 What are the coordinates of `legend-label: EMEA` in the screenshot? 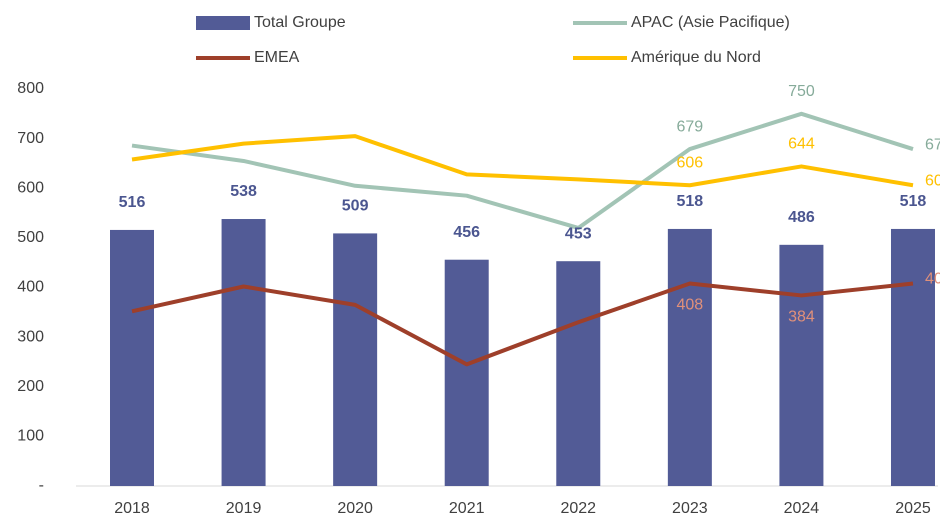 It's located at (277, 57).